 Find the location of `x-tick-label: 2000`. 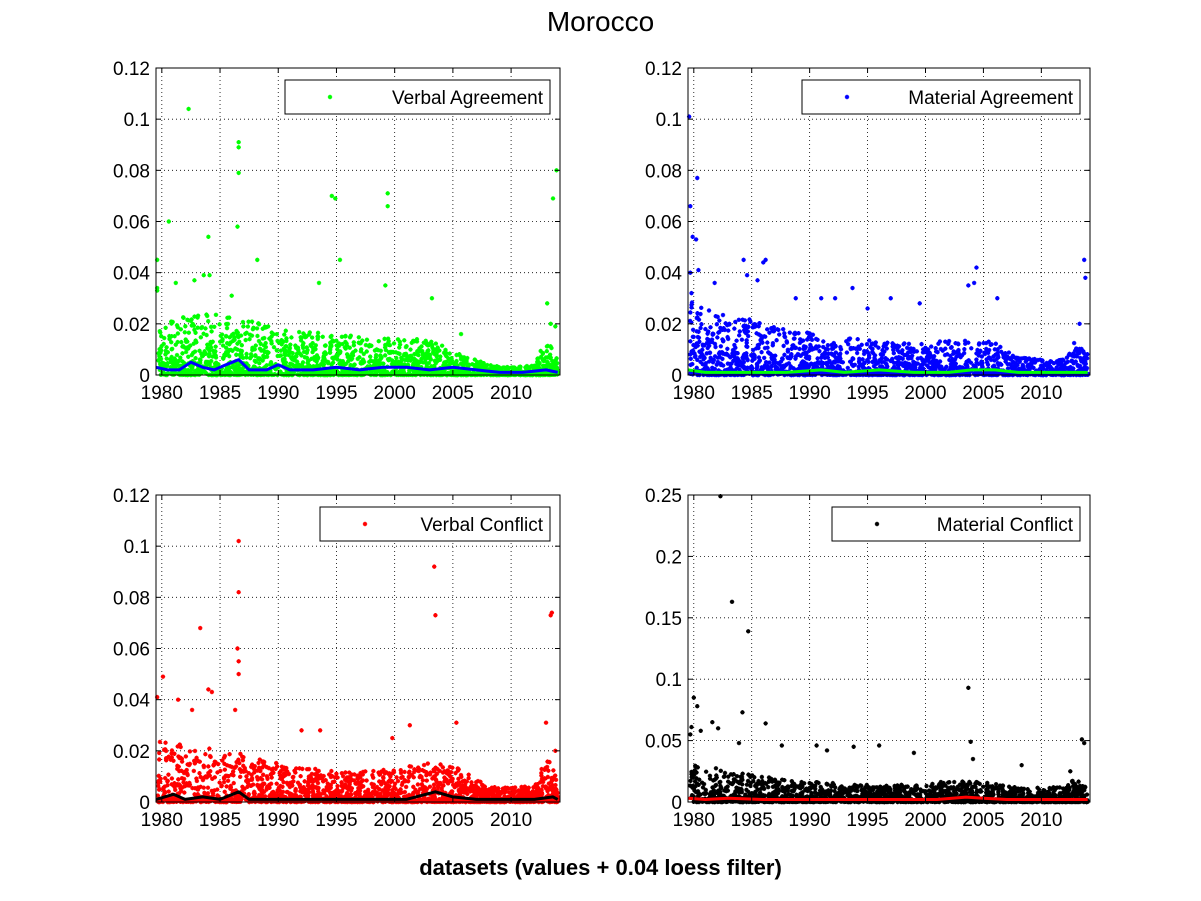

x-tick-label: 2000 is located at coordinates (925, 393).